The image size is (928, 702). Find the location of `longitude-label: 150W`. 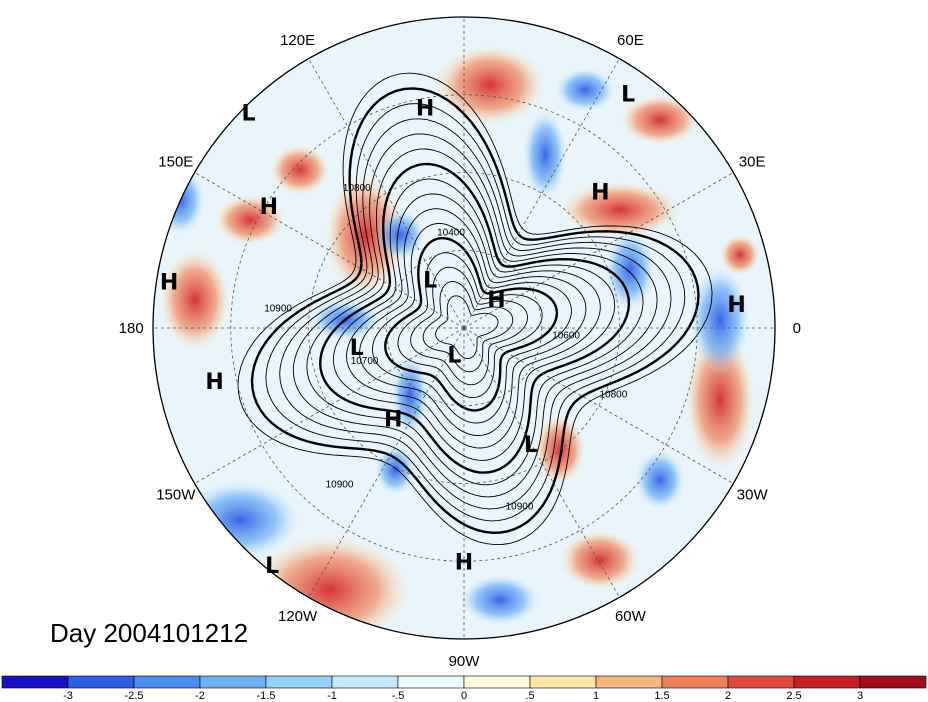

longitude-label: 150W is located at coordinates (176, 494).